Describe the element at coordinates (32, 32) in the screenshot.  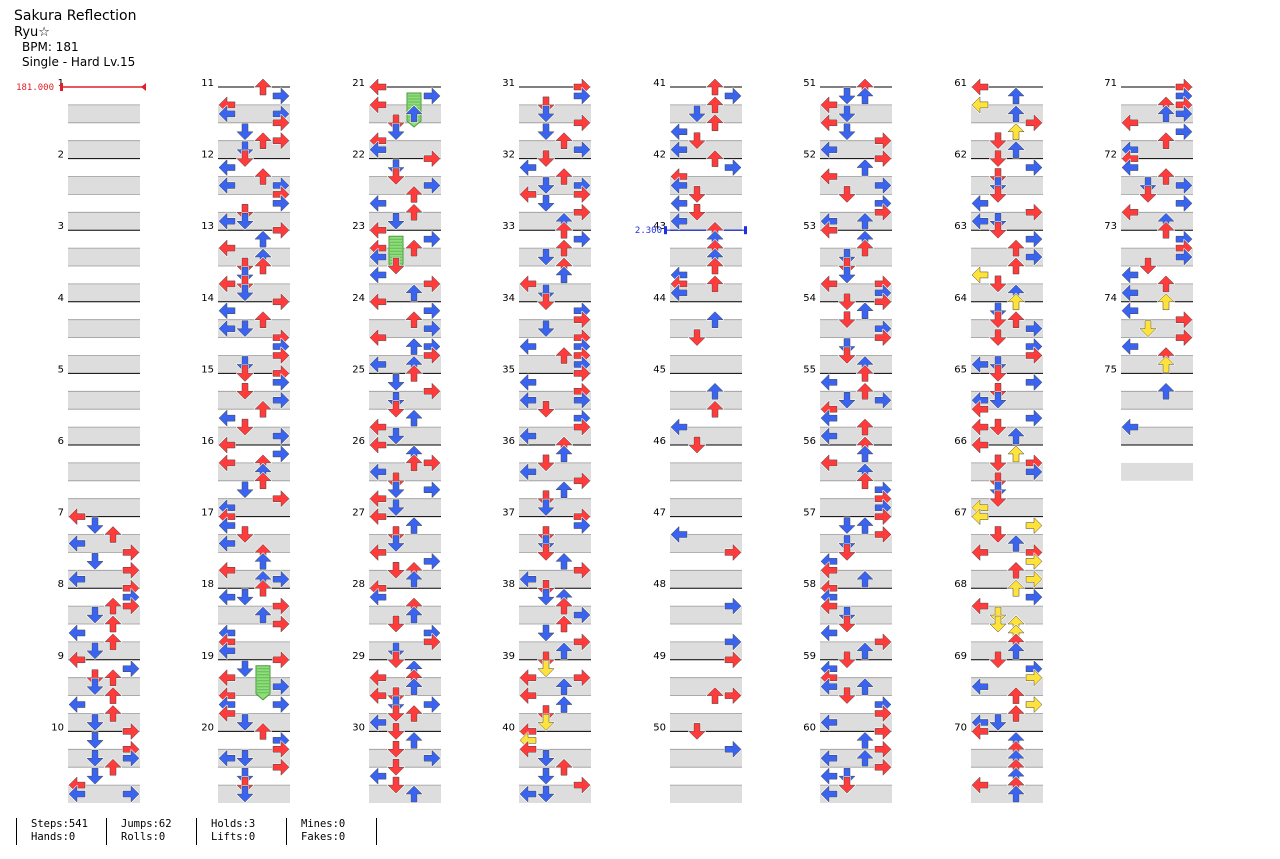
I see `song-artist: Ryu☆` at that location.